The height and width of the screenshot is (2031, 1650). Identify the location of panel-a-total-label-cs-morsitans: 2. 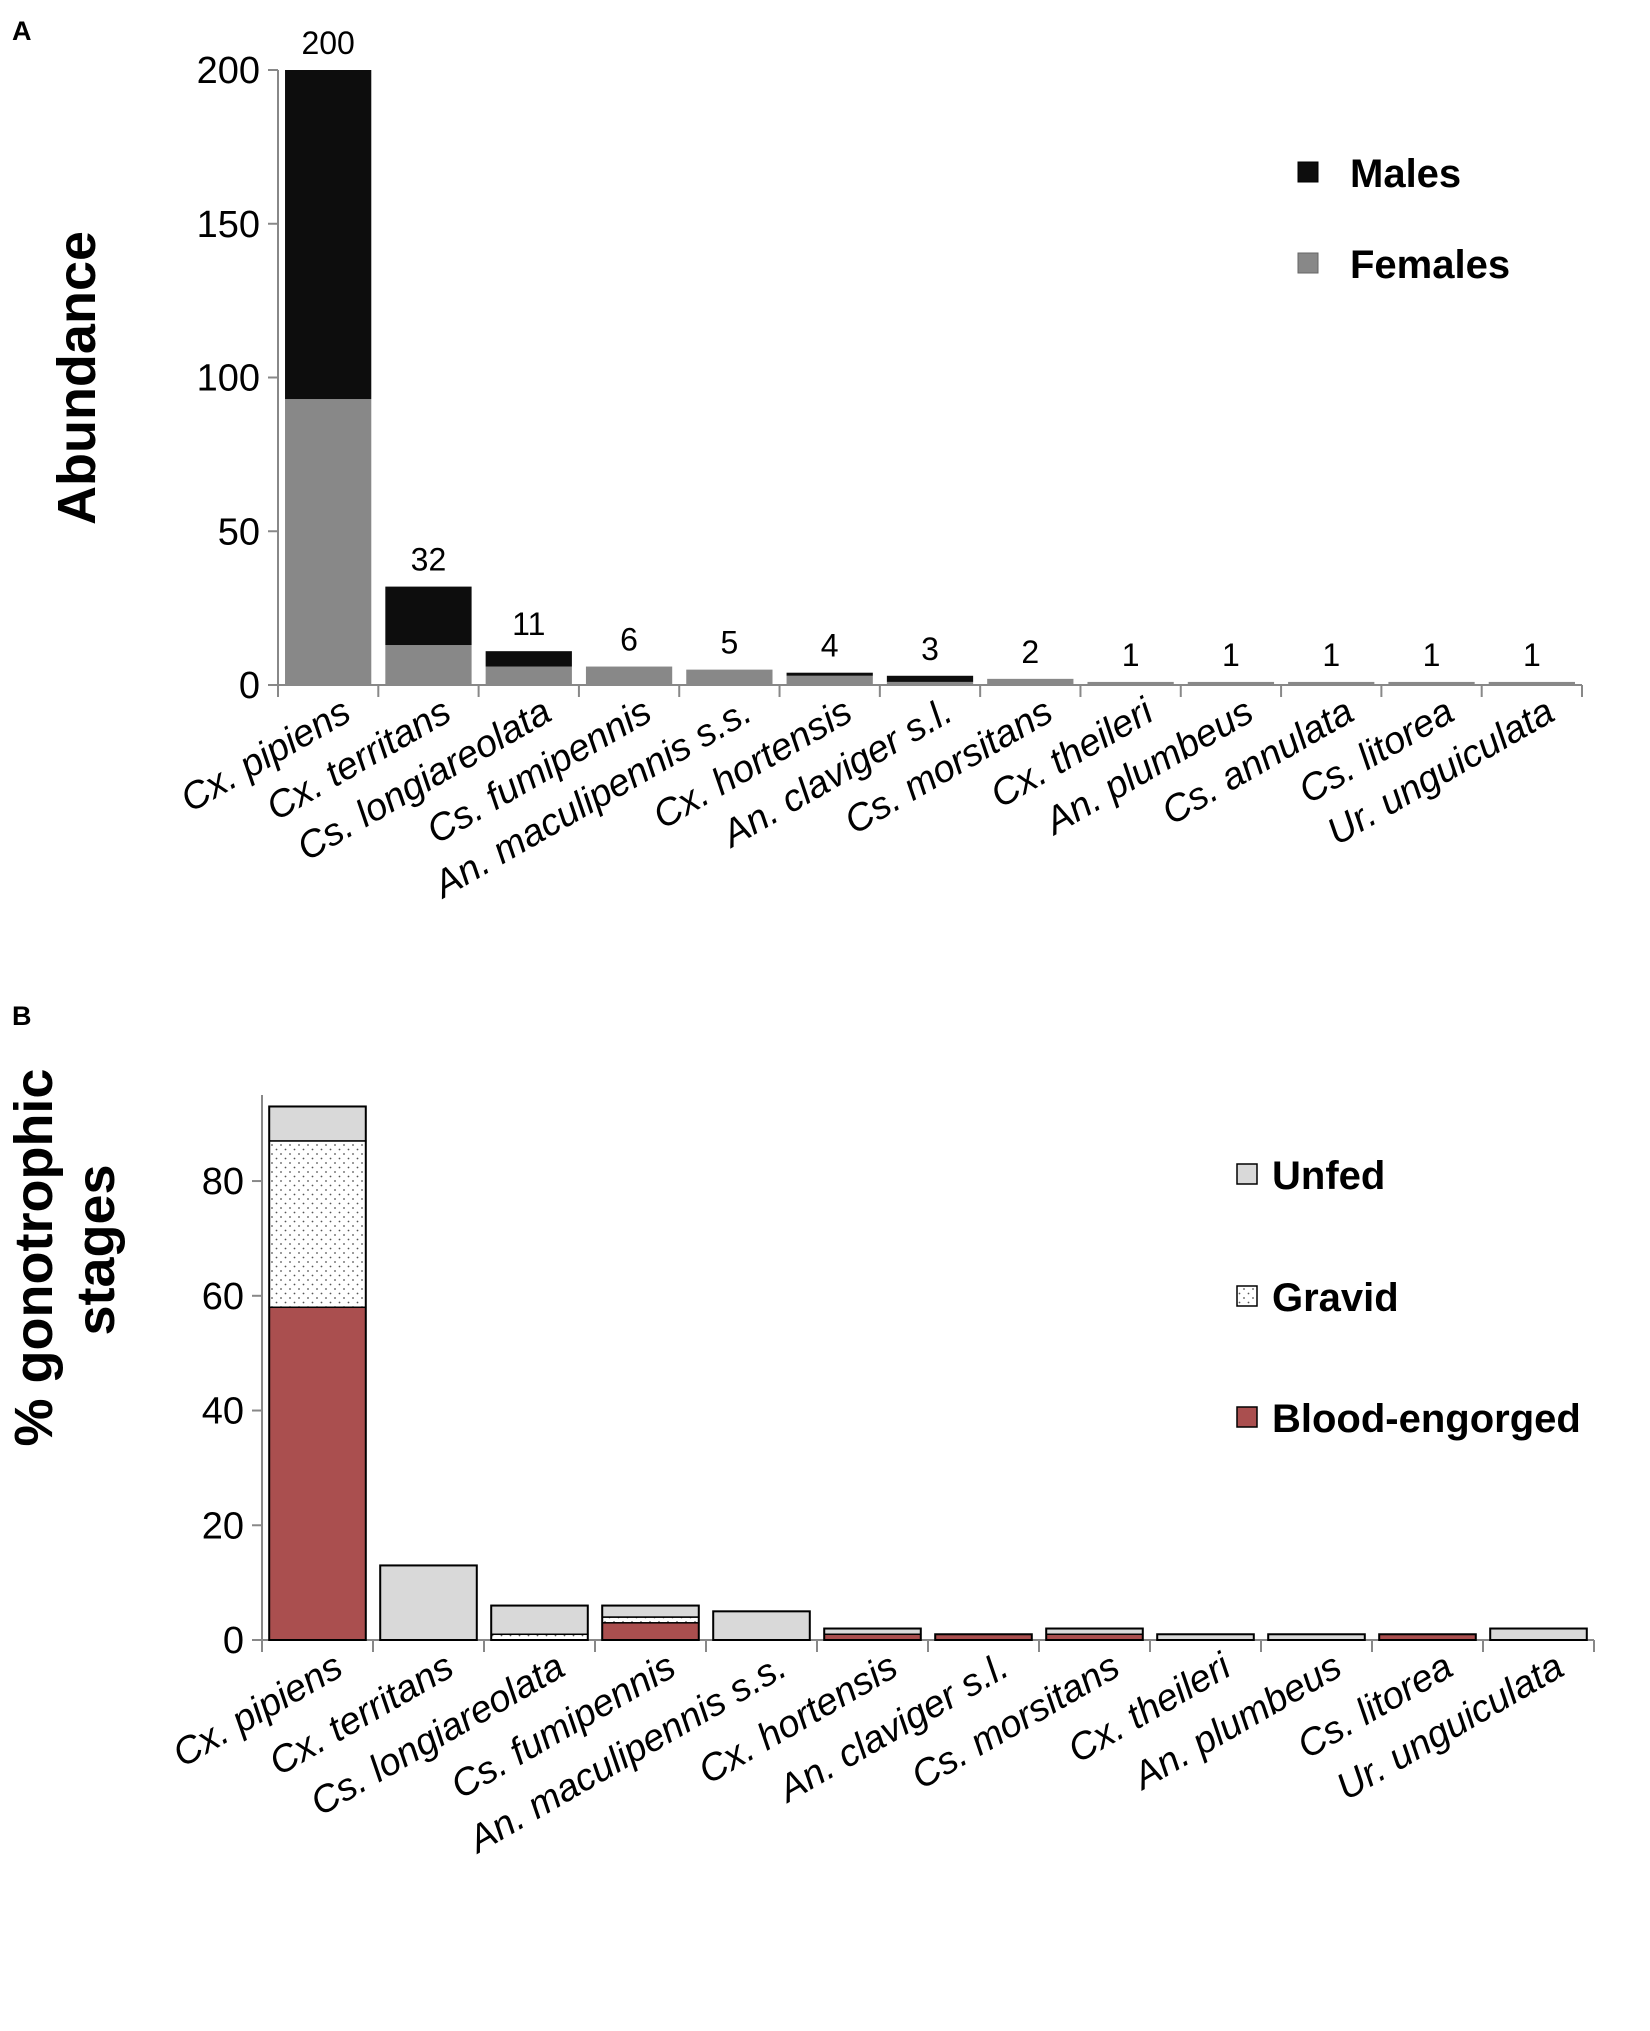
(1030, 652).